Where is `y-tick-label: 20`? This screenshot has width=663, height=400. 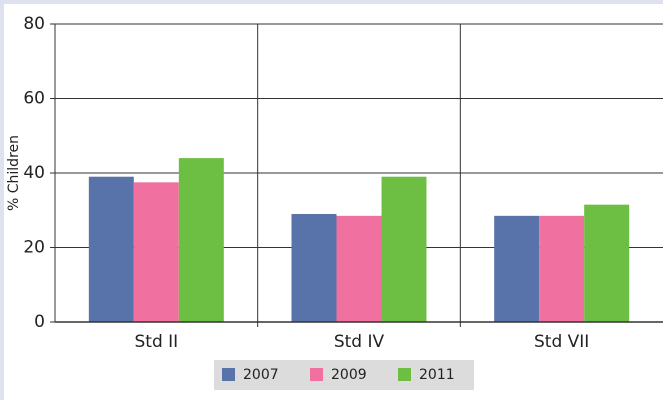
y-tick-label: 20 is located at coordinates (34, 248).